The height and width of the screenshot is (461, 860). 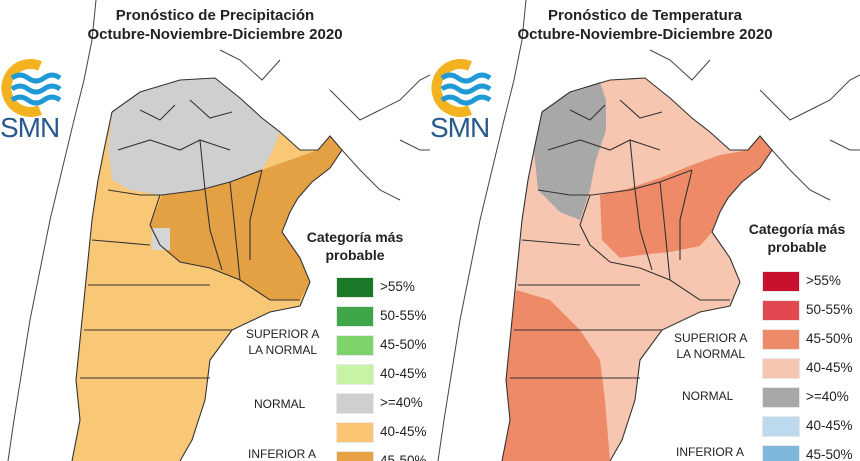 I want to click on below-normal-45-50-region, so click(x=246, y=218).